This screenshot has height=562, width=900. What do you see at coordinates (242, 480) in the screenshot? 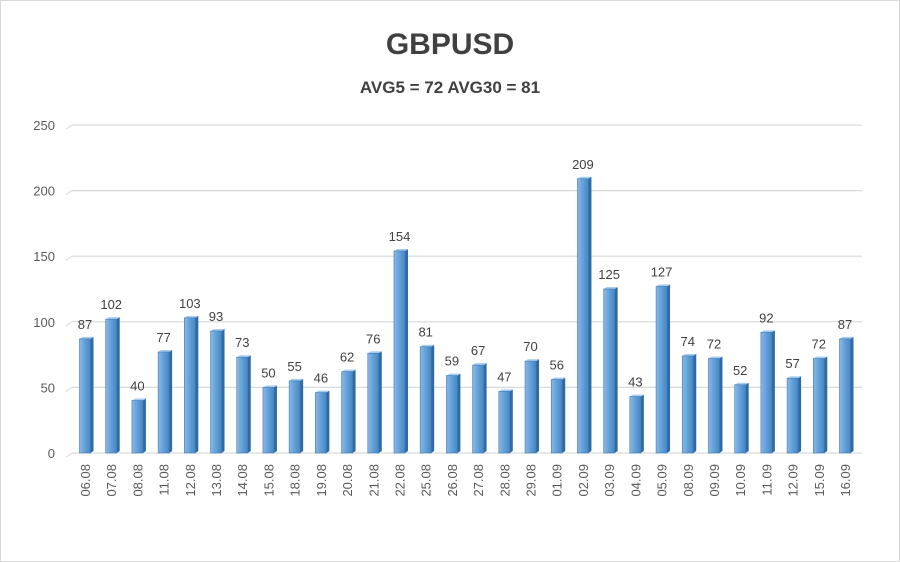
I see `x-tick-label: 14.08` at bounding box center [242, 480].